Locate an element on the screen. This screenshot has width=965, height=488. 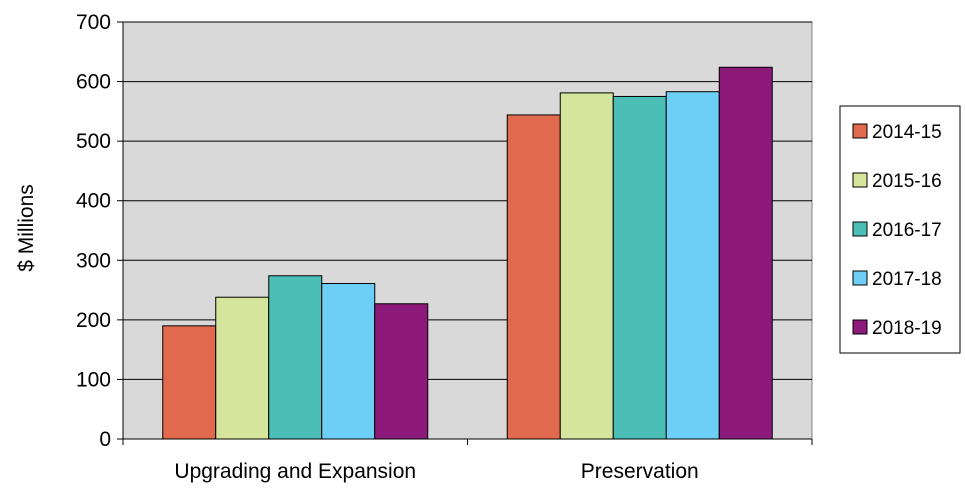
bar-2014-15-upgrading is located at coordinates (189, 382).